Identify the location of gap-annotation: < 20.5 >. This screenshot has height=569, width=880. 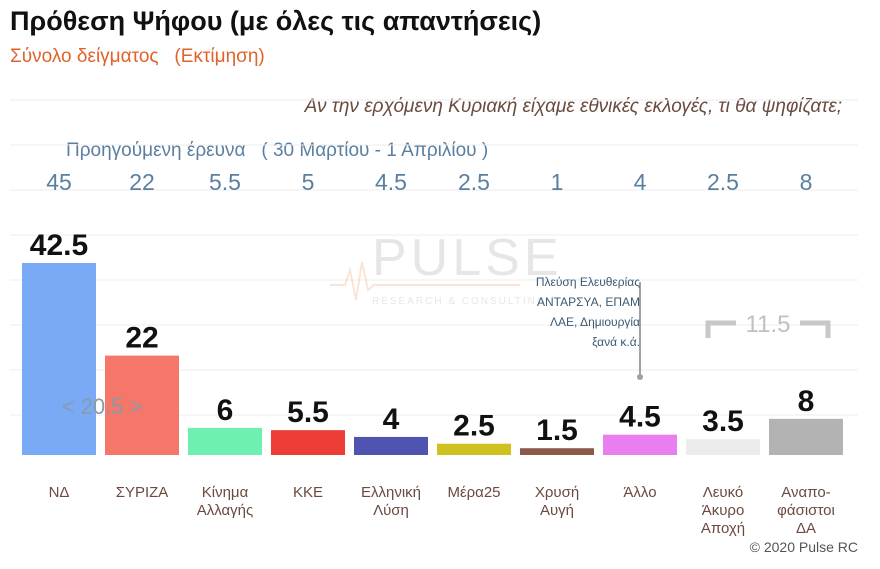
(102, 406).